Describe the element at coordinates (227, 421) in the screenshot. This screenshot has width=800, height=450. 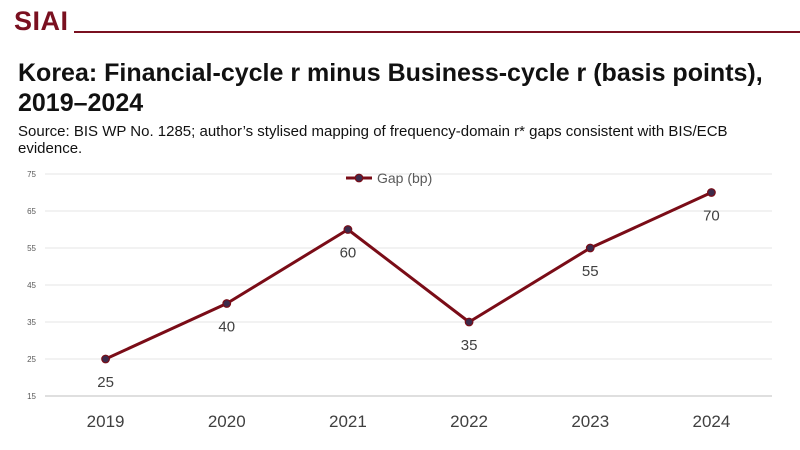
I see `x-tick-label: 2020` at that location.